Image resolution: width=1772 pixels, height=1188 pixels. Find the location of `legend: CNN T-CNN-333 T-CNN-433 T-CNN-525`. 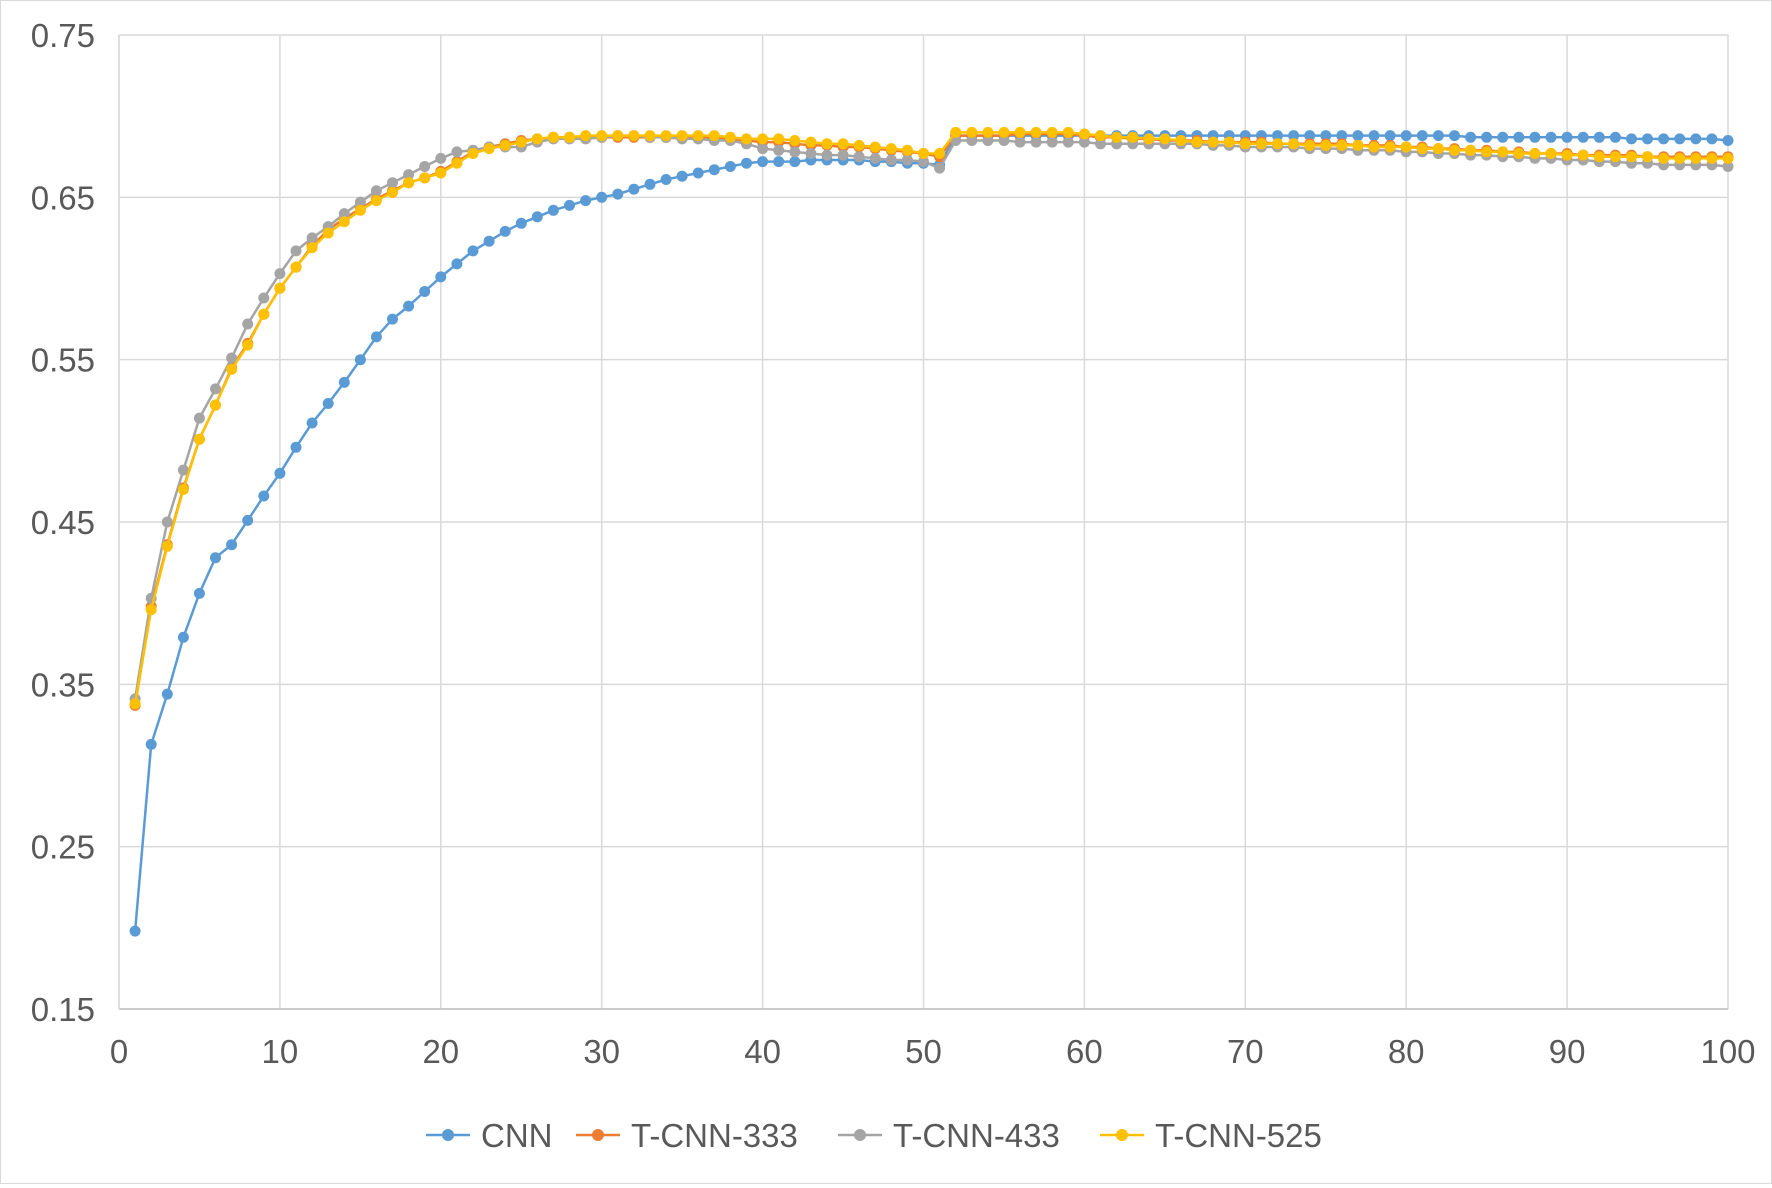

legend: CNN T-CNN-333 T-CNN-433 T-CNN-525 is located at coordinates (874, 1135).